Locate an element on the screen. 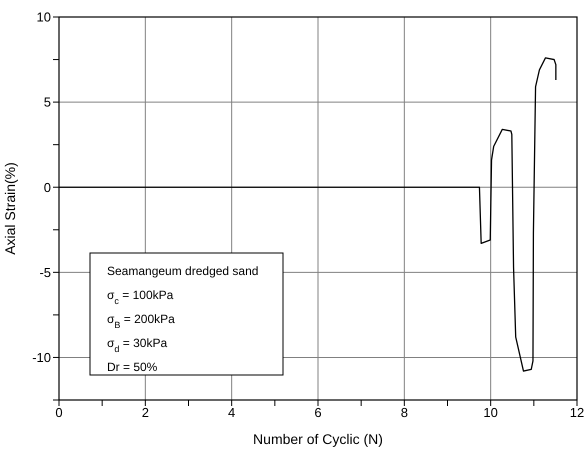 The image size is (587, 460). x-tick-label: 2 is located at coordinates (145, 412).